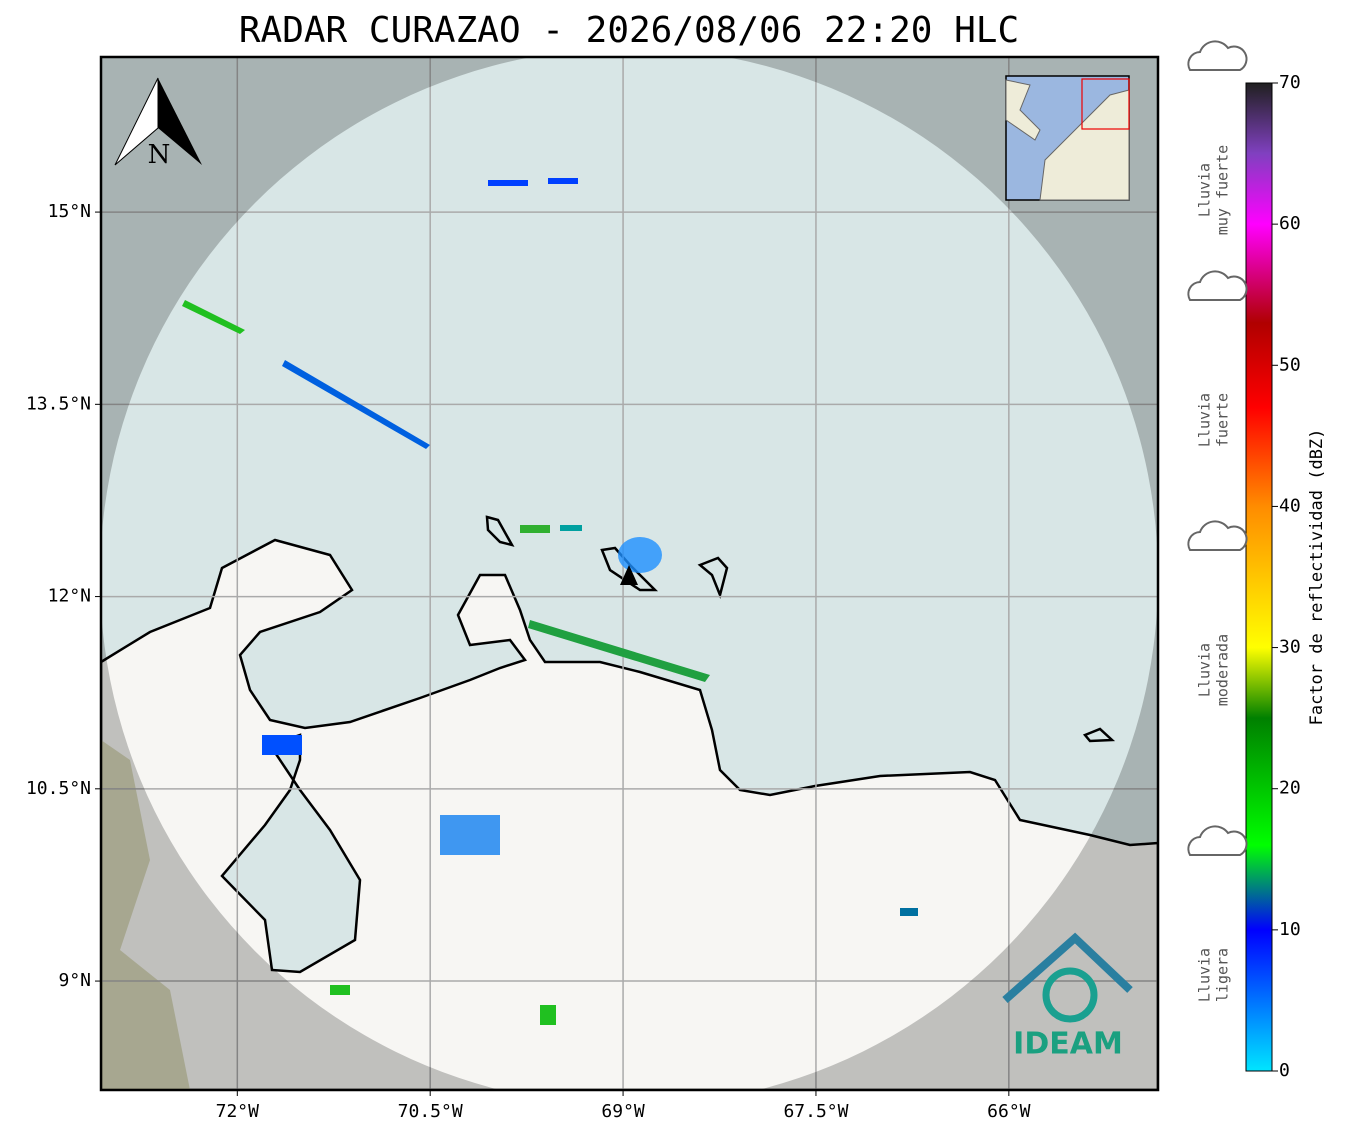 The width and height of the screenshot is (1368, 1137). Describe the element at coordinates (629, 30) in the screenshot. I see `title: RADAR CURAZAO - 2026/08/06 22:20 HLC` at that location.